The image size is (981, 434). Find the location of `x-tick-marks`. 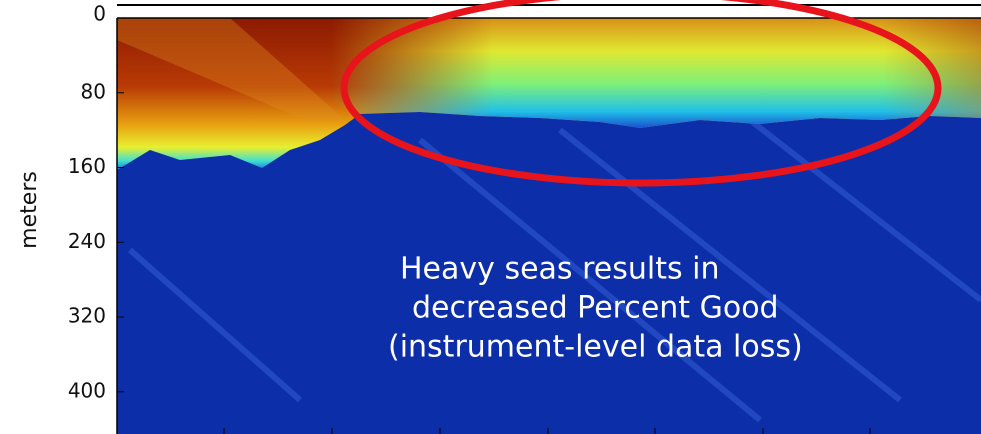

x-tick-marks is located at coordinates (547, 431).